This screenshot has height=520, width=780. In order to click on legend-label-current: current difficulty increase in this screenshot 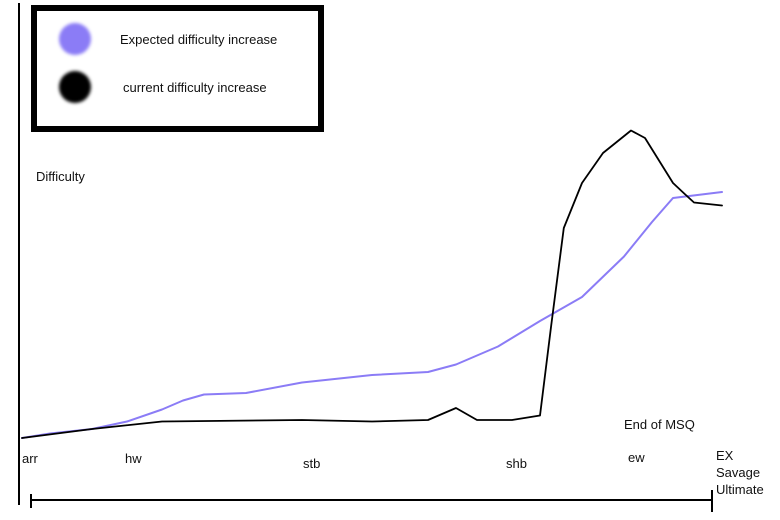, I will do `click(195, 87)`.